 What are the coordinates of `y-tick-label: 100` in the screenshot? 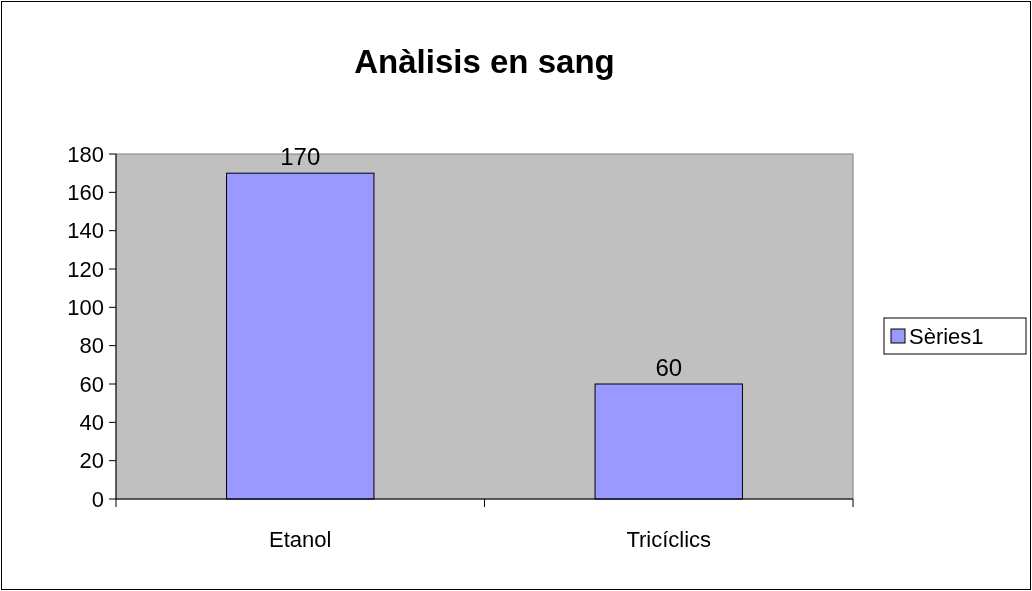 It's located at (85, 308).